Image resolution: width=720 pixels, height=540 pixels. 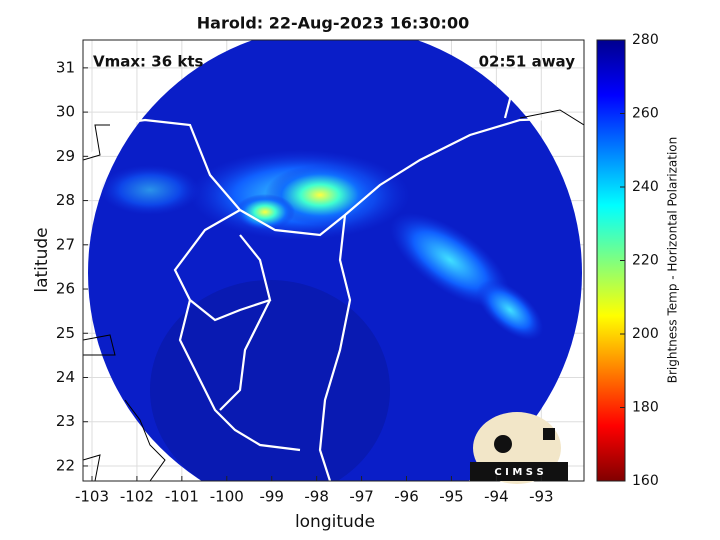 What do you see at coordinates (271, 497) in the screenshot?
I see `x-tick-label: -99` at bounding box center [271, 497].